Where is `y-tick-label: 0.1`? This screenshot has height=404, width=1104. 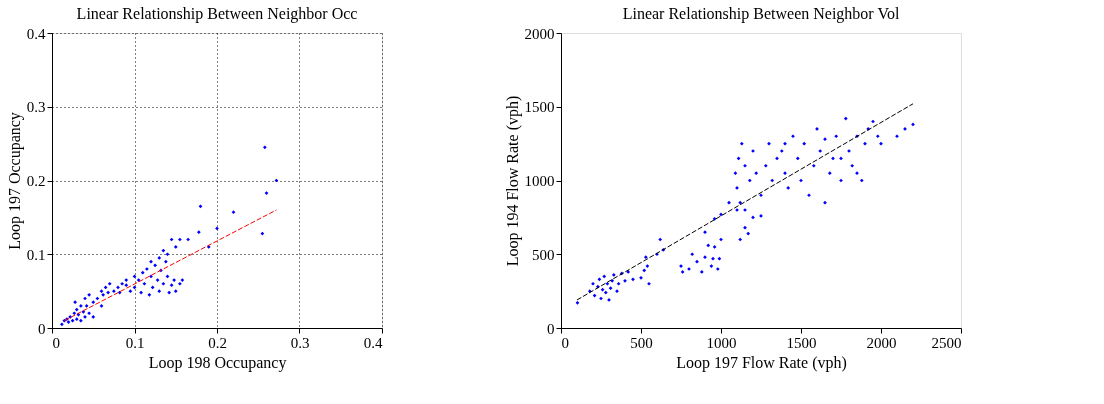 y-tick-label: 0.1 is located at coordinates (36, 254).